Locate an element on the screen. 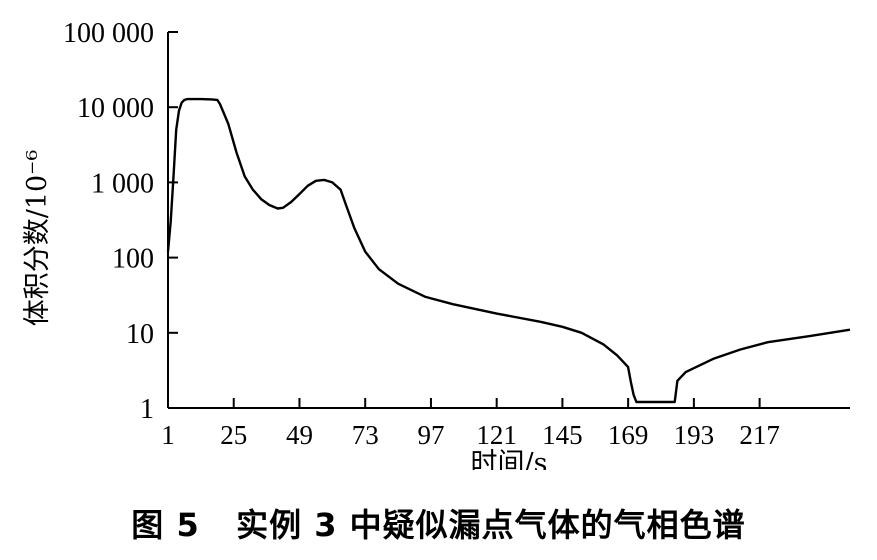 The width and height of the screenshot is (877, 560). y-tick-label: 1 is located at coordinates (147, 409).